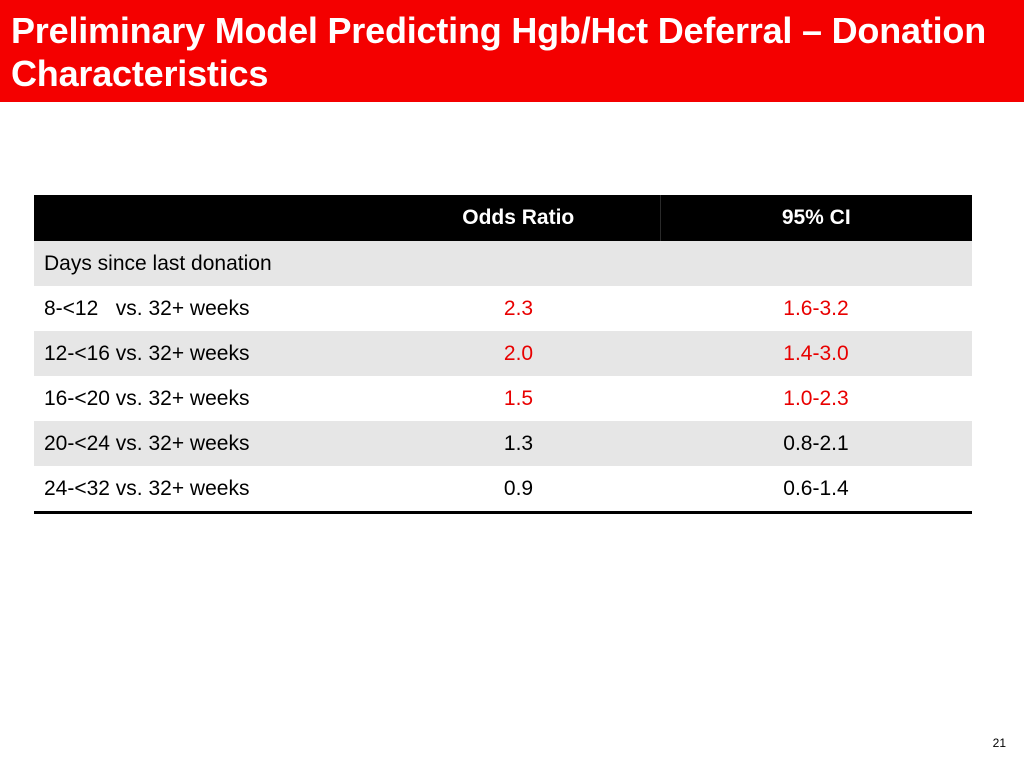 The image size is (1024, 768). What do you see at coordinates (816, 353) in the screenshot?
I see `ci-value: 1.4-3.0` at bounding box center [816, 353].